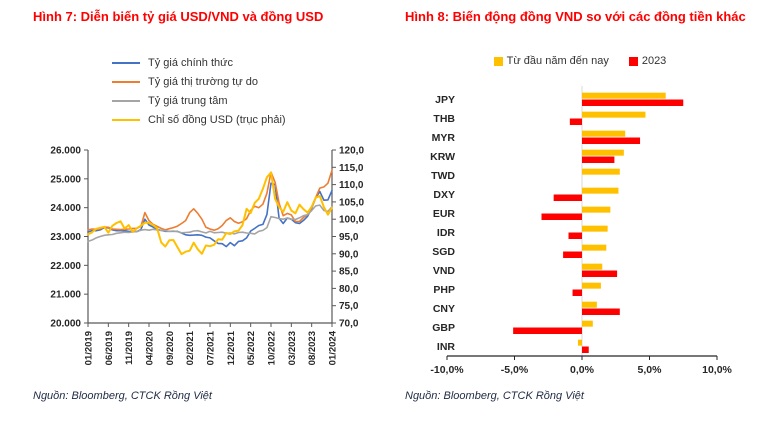  Describe the element at coordinates (446, 347) in the screenshot. I see `svg-text: INR` at that location.